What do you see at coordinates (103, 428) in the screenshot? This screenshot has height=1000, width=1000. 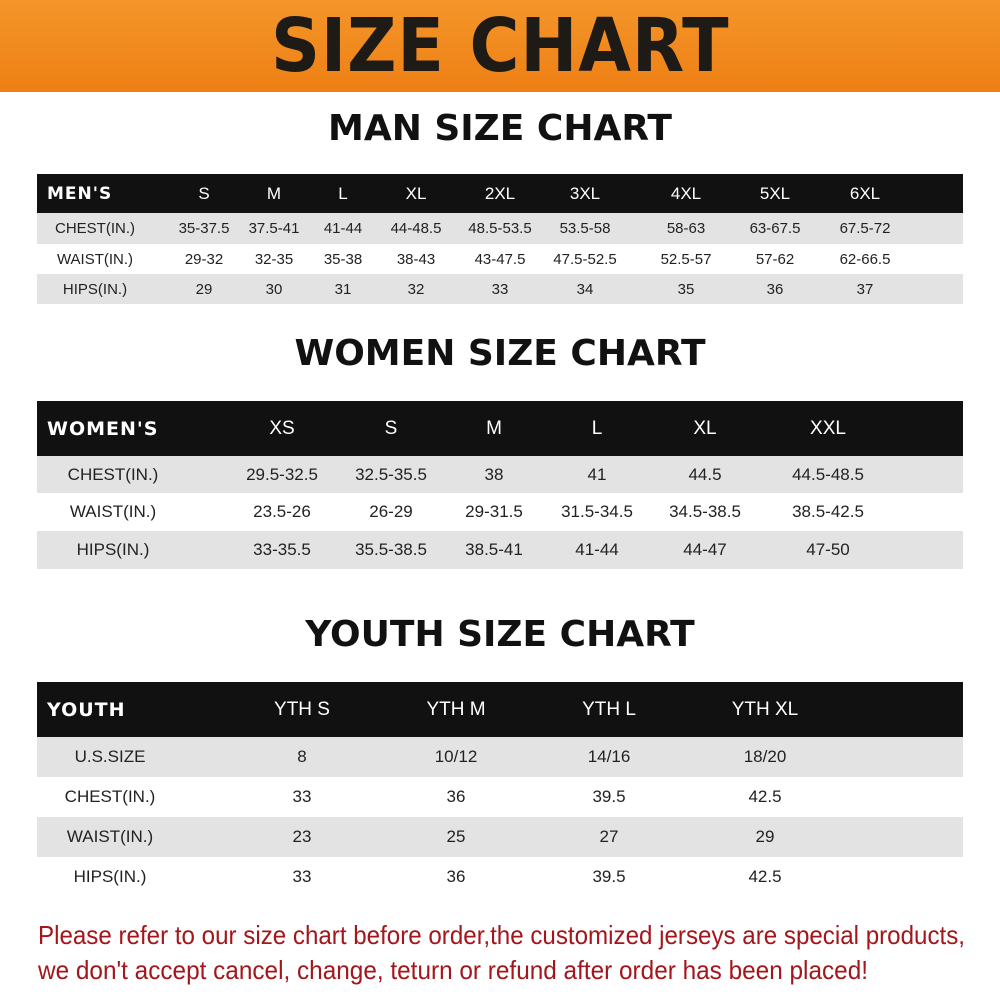 I see `table-title-cell: WOMEN'S` at bounding box center [103, 428].